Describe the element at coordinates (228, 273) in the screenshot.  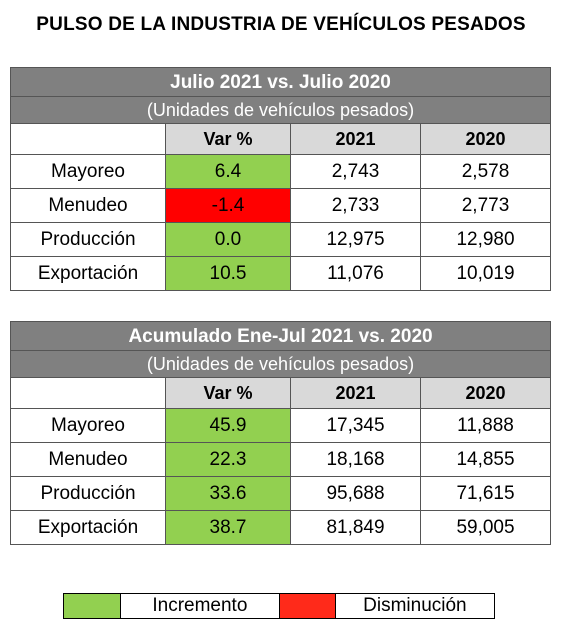
I see `var-cell: 10.5` at that location.